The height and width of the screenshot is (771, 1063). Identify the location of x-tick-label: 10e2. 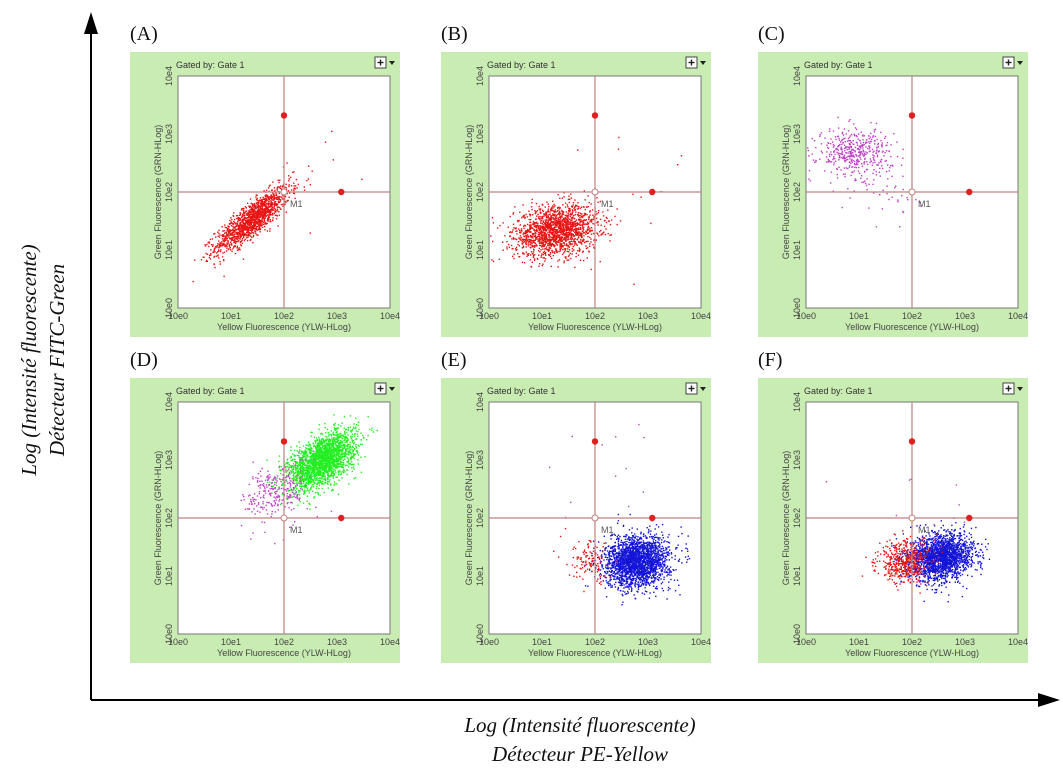
(595, 316).